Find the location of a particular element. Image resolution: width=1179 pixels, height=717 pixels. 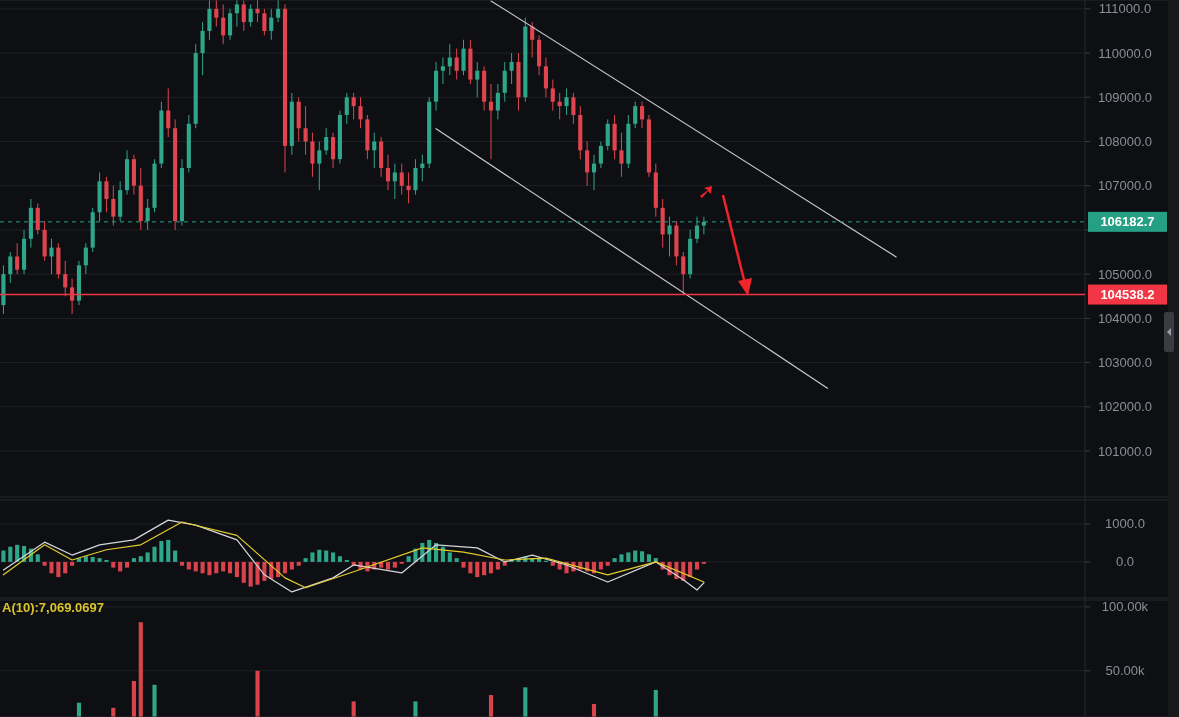

y-tick-label: 105000.0 is located at coordinates (1125, 274).